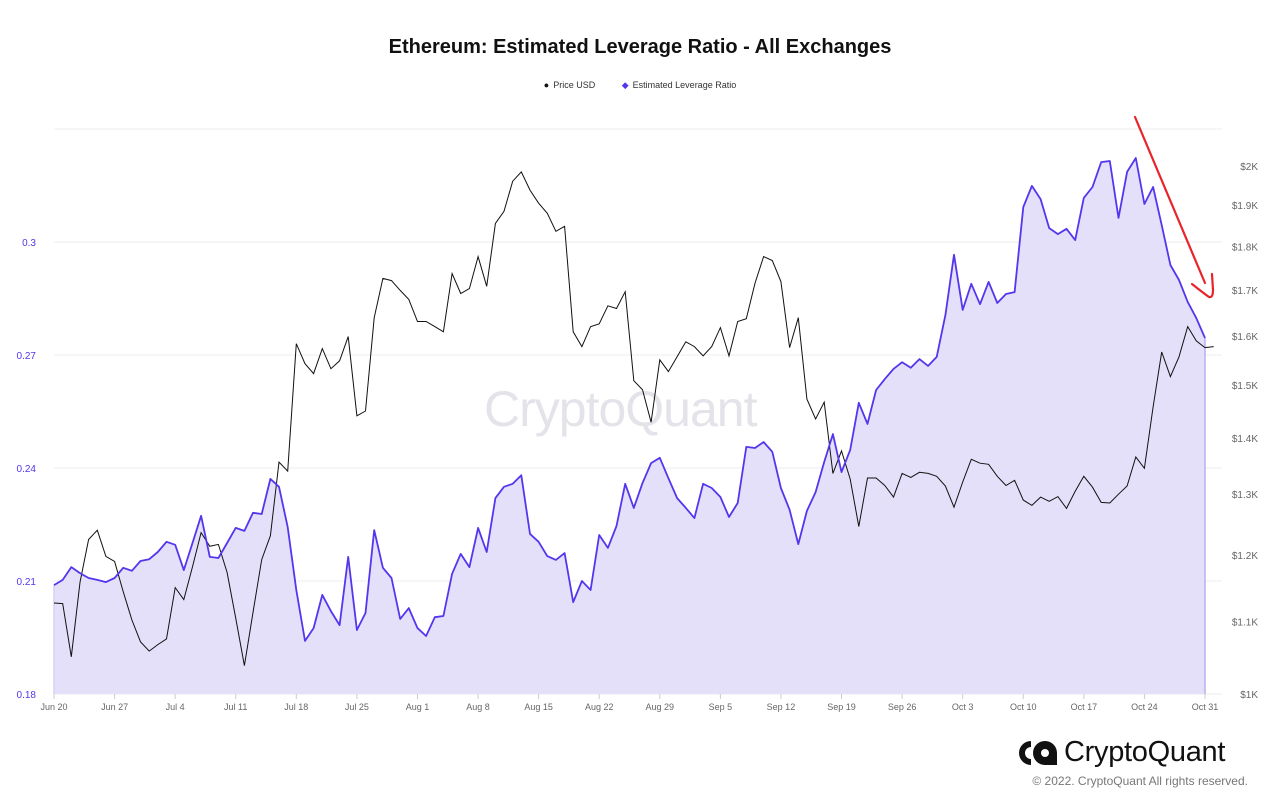 This screenshot has width=1280, height=806. What do you see at coordinates (721, 707) in the screenshot?
I see `x-tick-label: Sep 5` at bounding box center [721, 707].